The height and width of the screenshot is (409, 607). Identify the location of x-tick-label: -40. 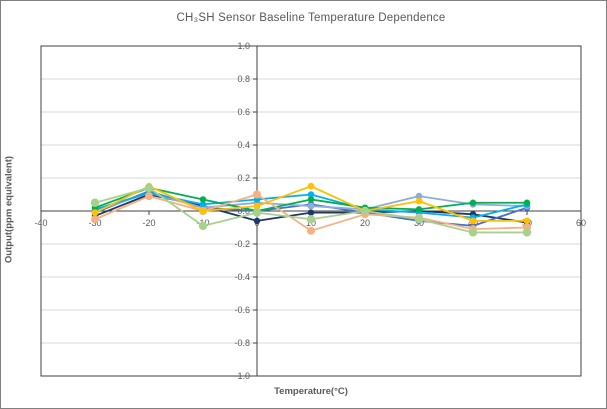
(40, 223).